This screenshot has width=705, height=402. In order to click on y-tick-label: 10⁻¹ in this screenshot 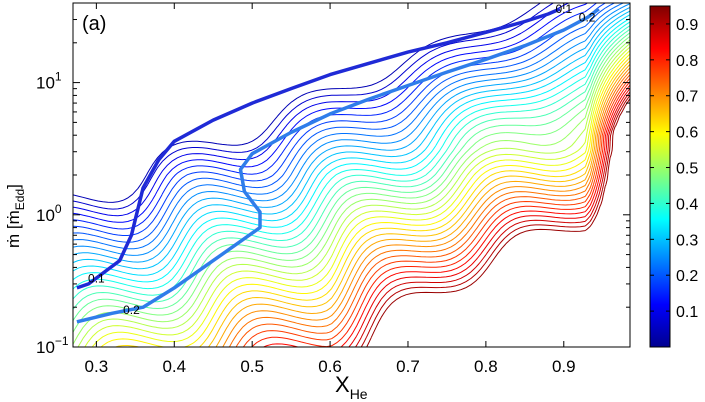, I will do `click(52, 345)`.